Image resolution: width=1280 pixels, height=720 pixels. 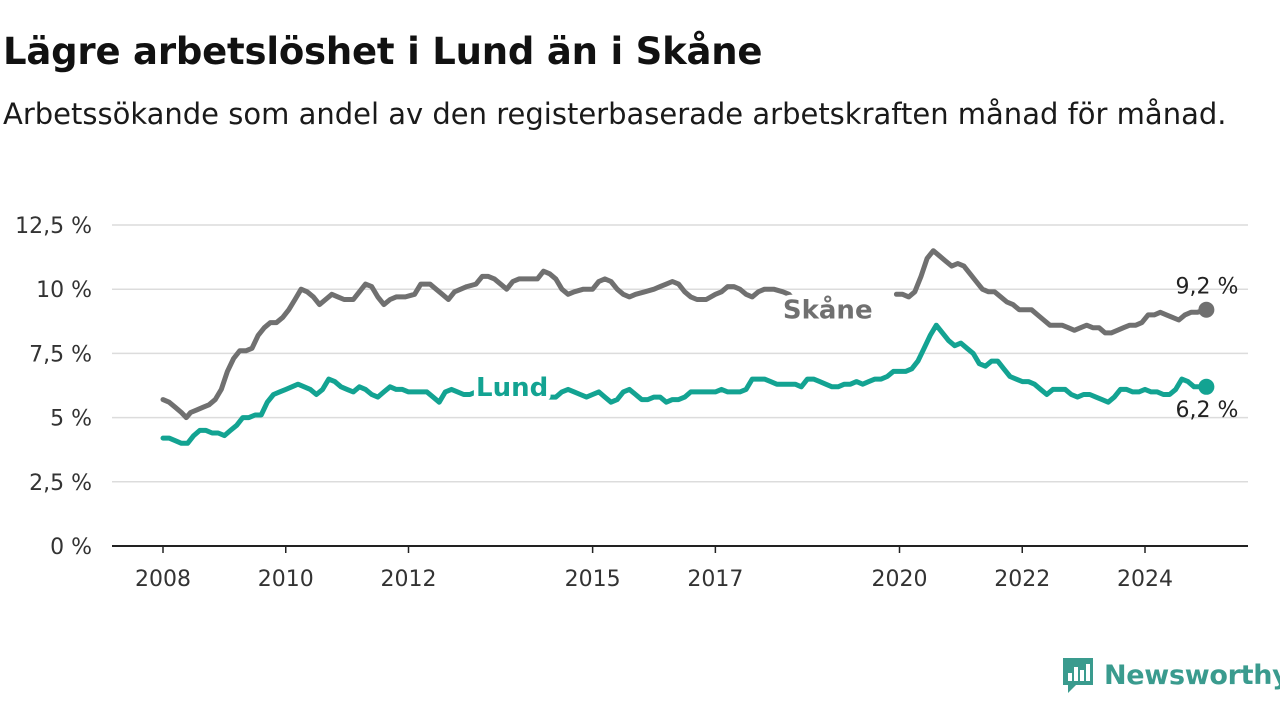 I want to click on x-tick-label: 2022, so click(x=1022, y=579).